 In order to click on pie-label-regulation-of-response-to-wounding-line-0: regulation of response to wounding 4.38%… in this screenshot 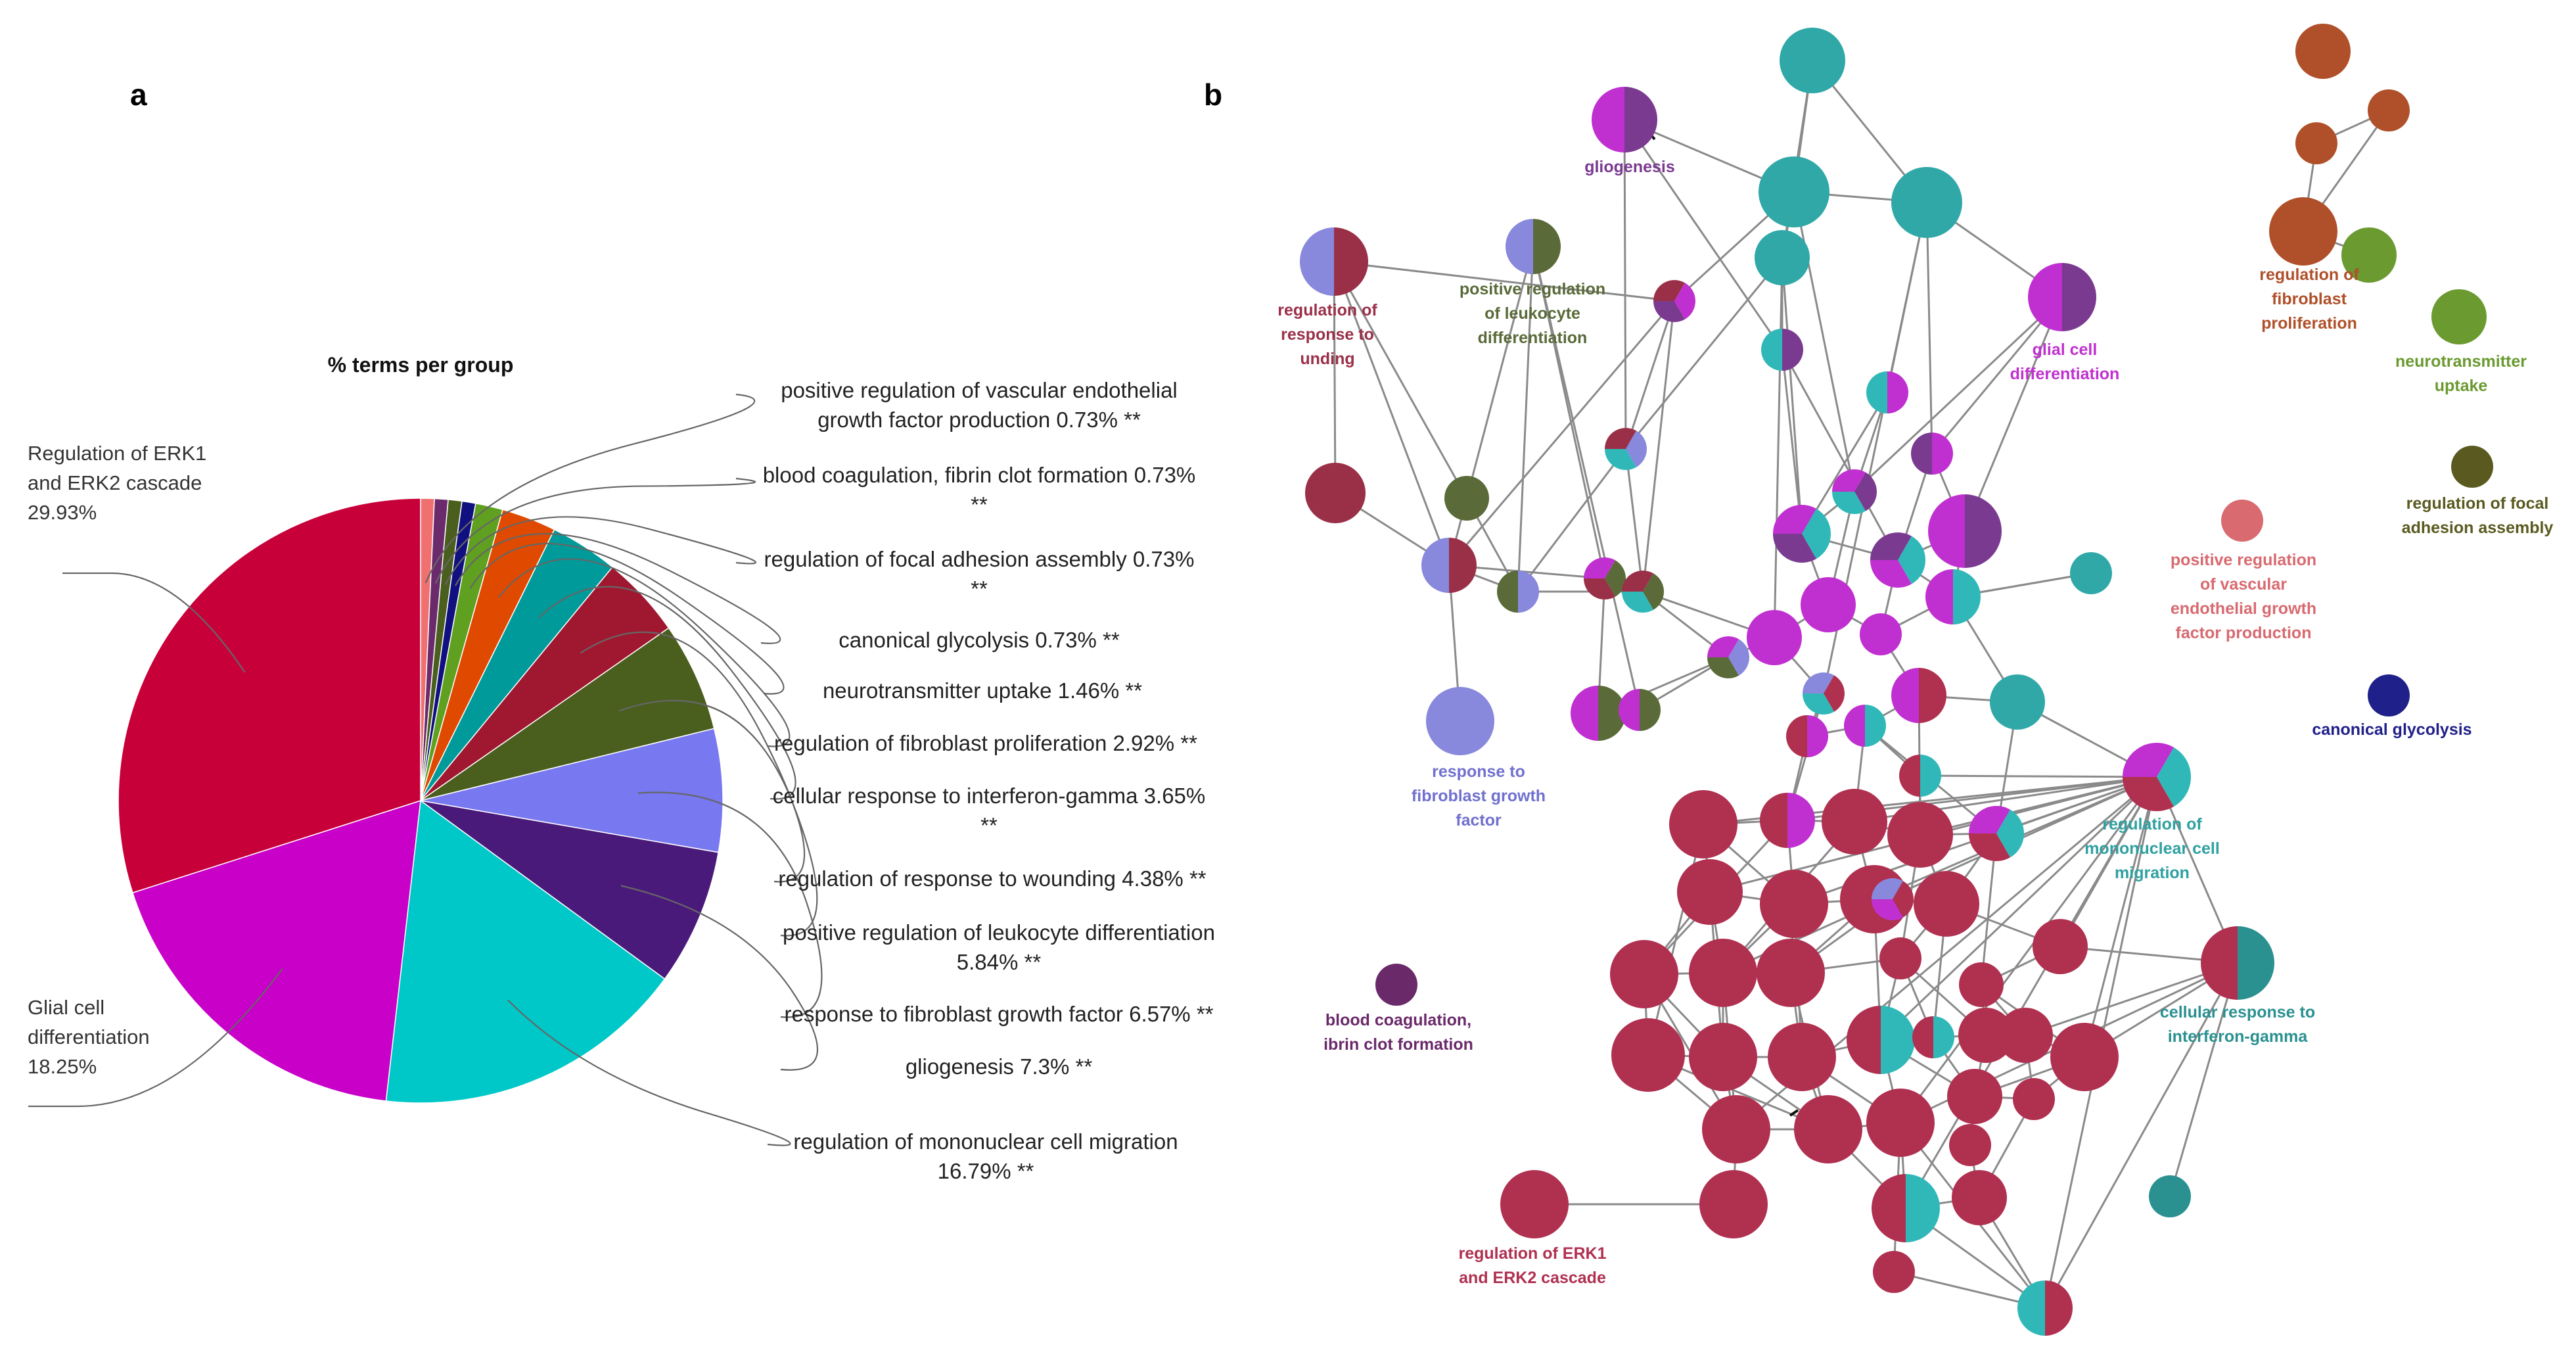, I will do `click(992, 878)`.